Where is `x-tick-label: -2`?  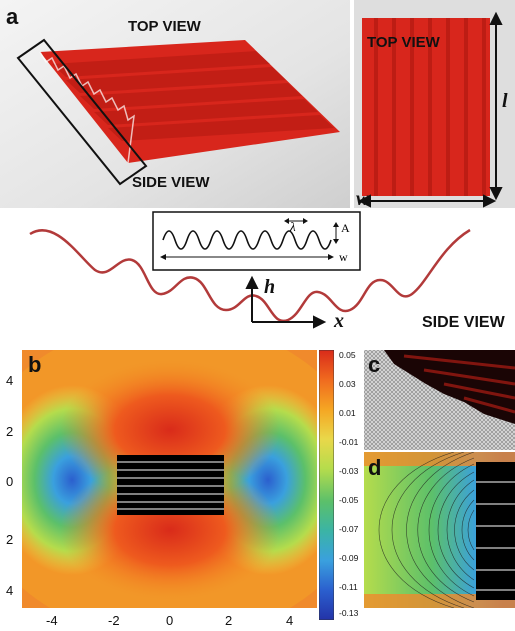 x-tick-label: -2 is located at coordinates (114, 620).